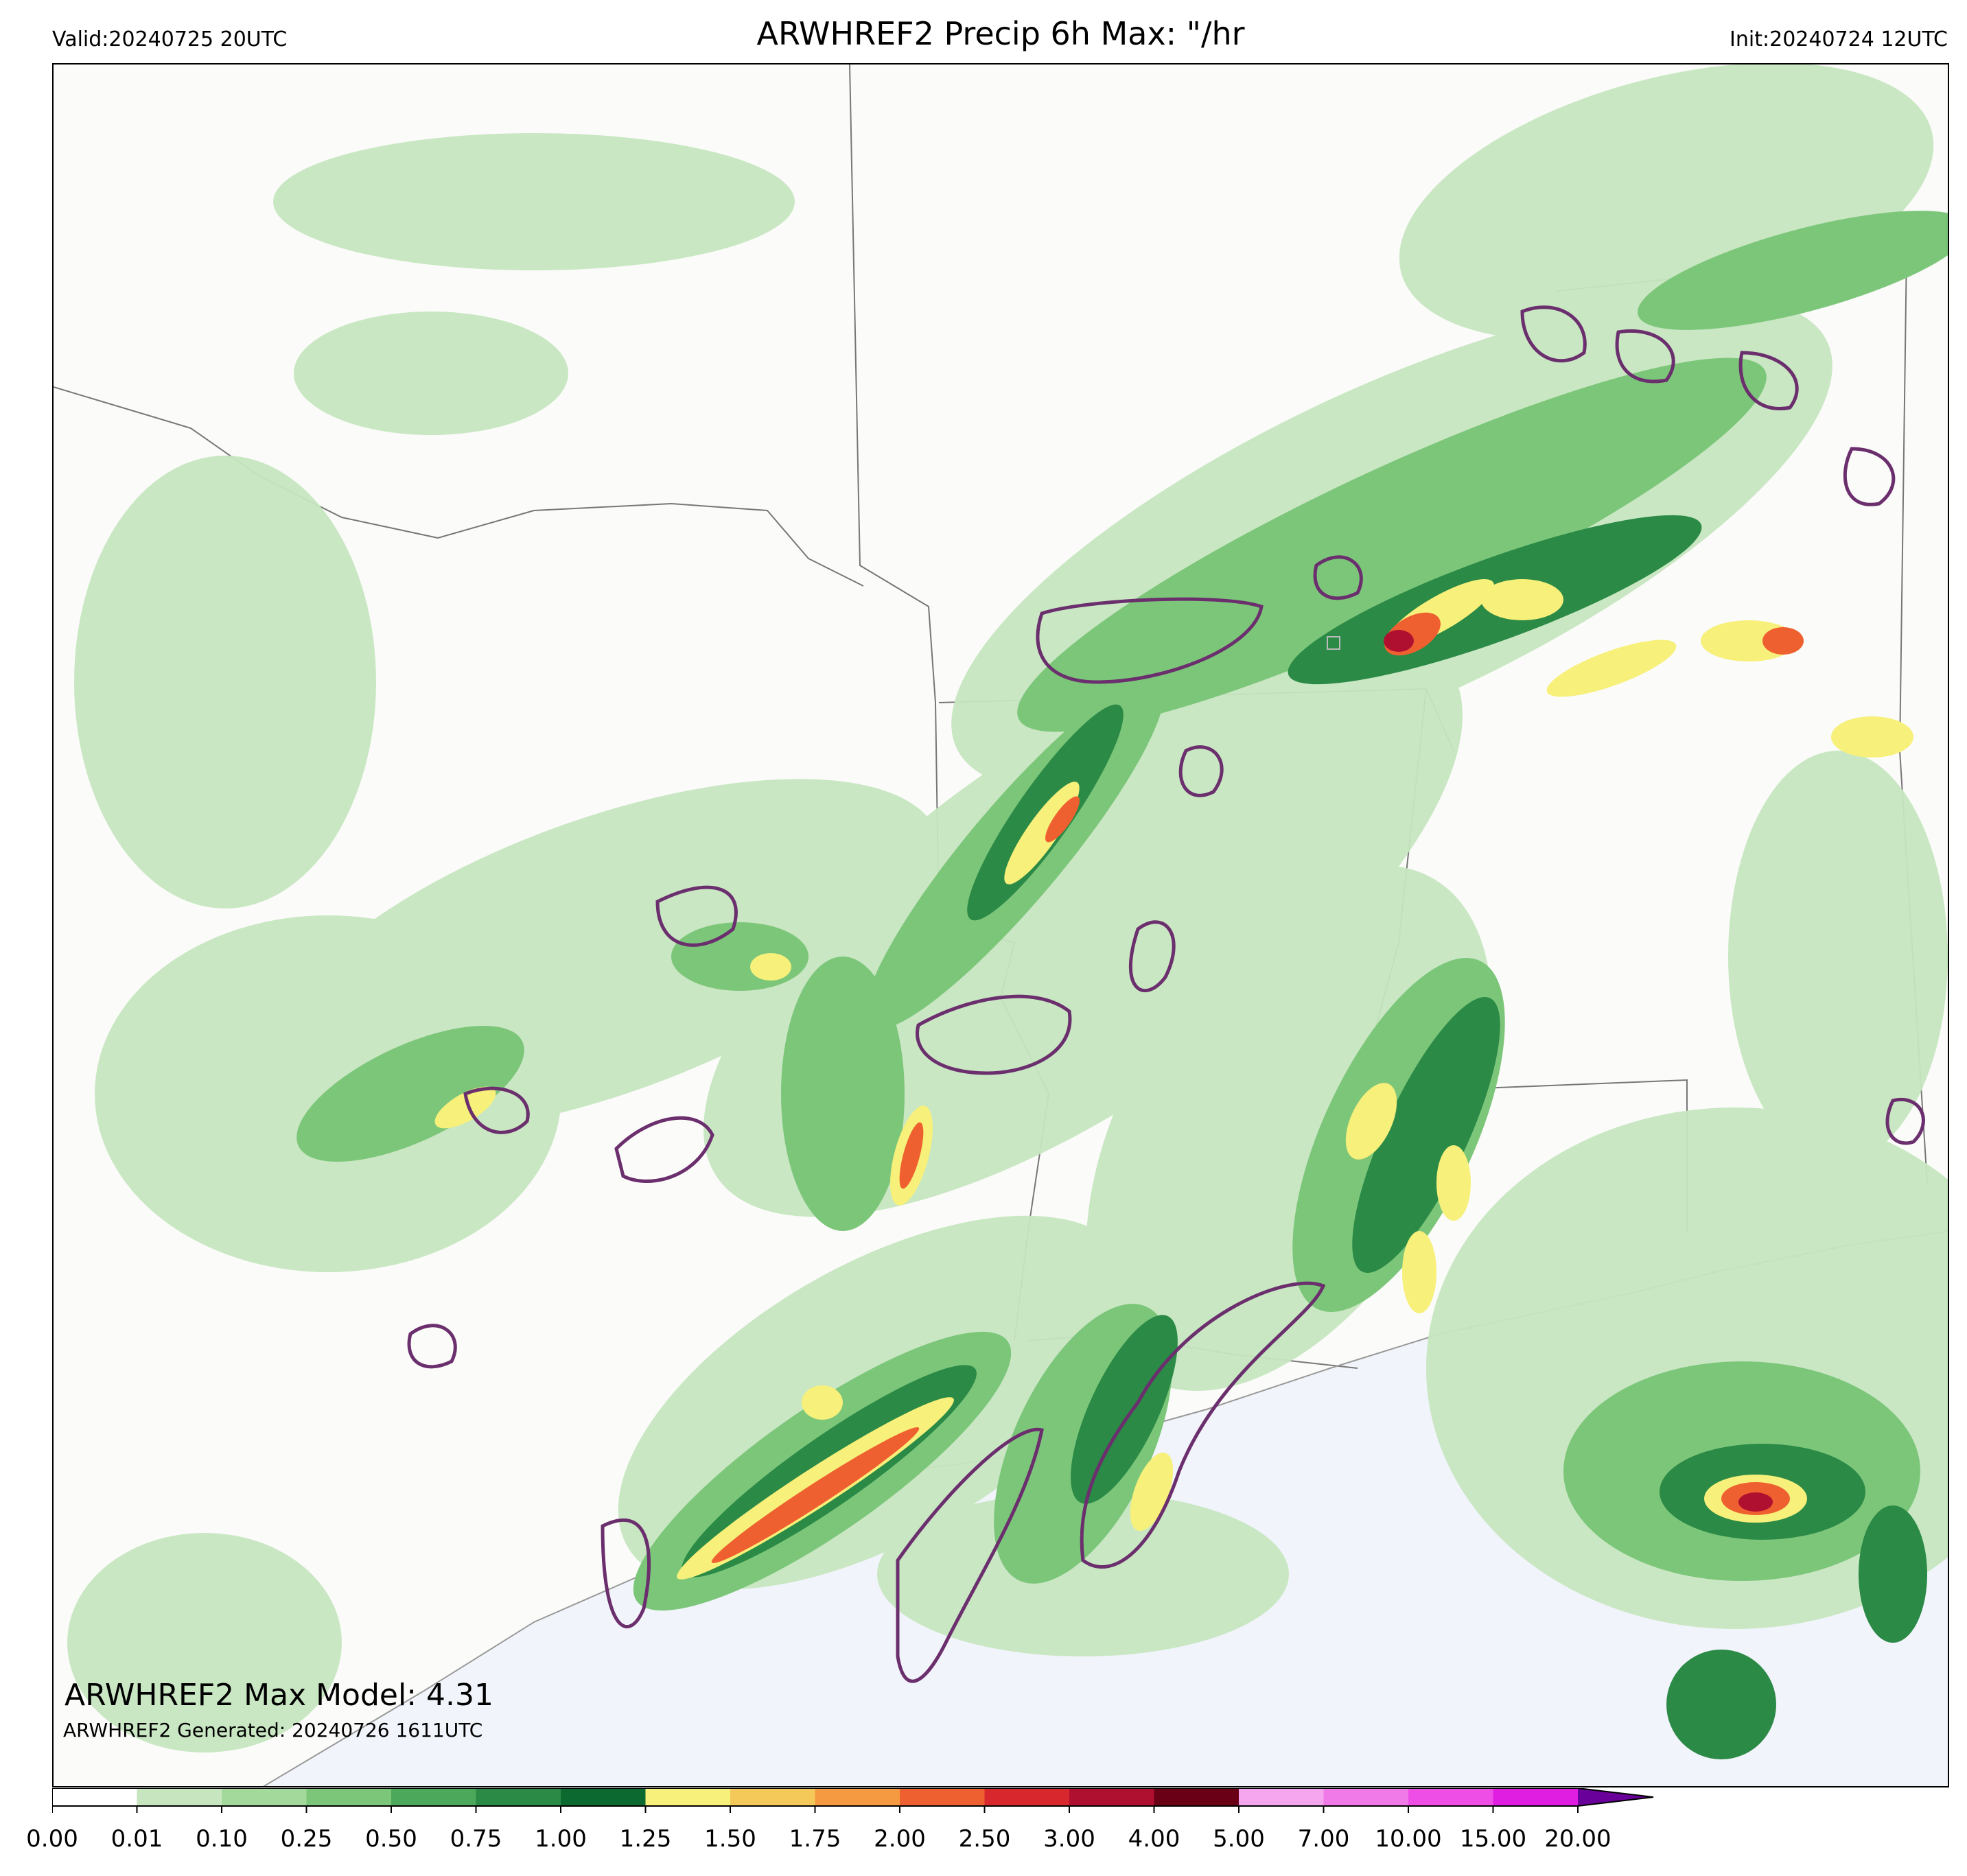 This screenshot has width=1967, height=1876. I want to click on colorbar-tick-label: 10.00, so click(1408, 1839).